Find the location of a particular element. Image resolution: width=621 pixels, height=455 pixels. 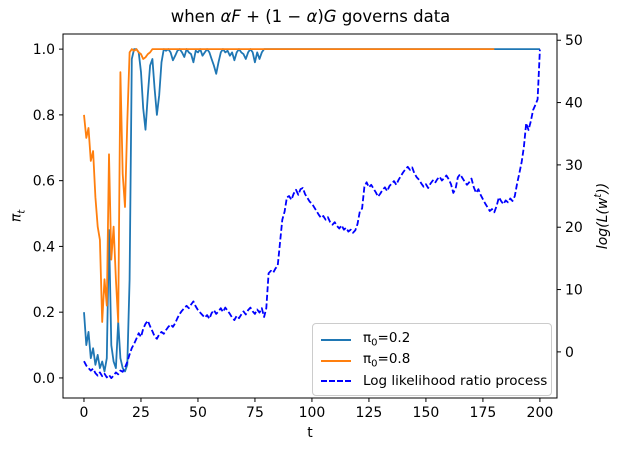

y-right-tick-label: 40 is located at coordinates (574, 104).